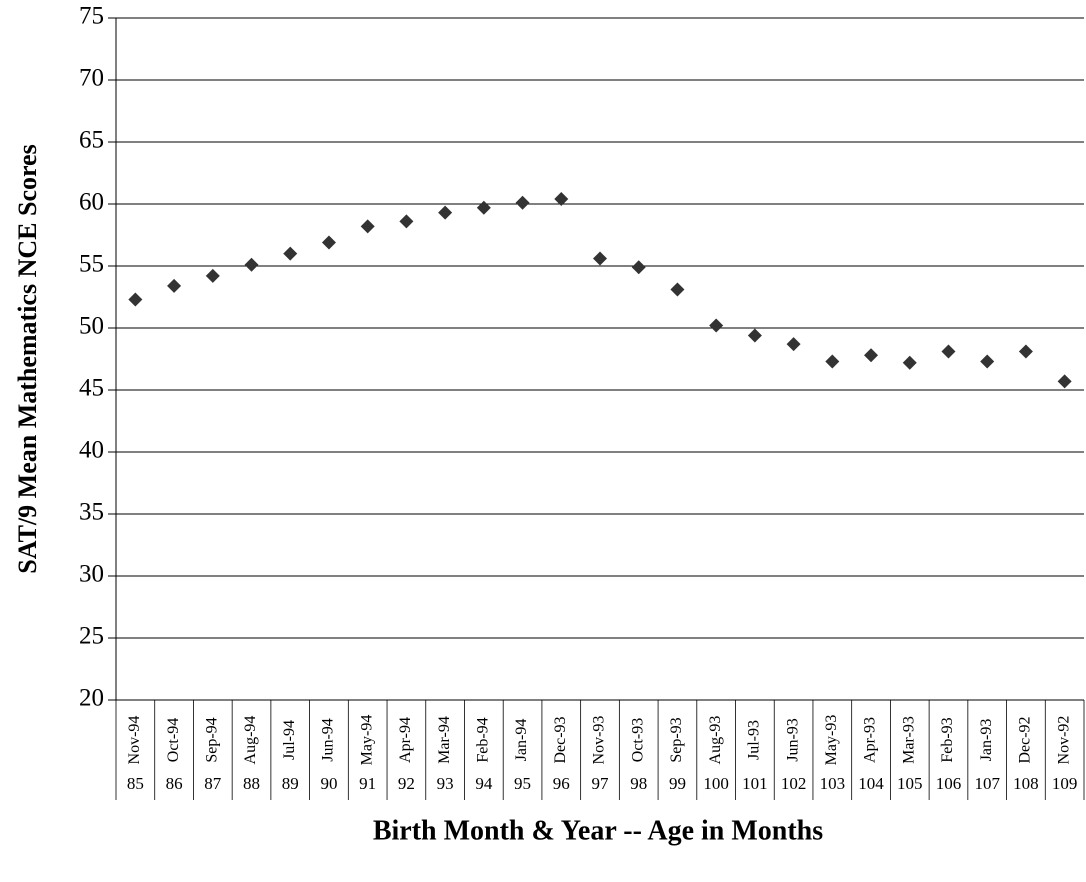  I want to click on x-tick-label: Aug-94, so click(250, 740).